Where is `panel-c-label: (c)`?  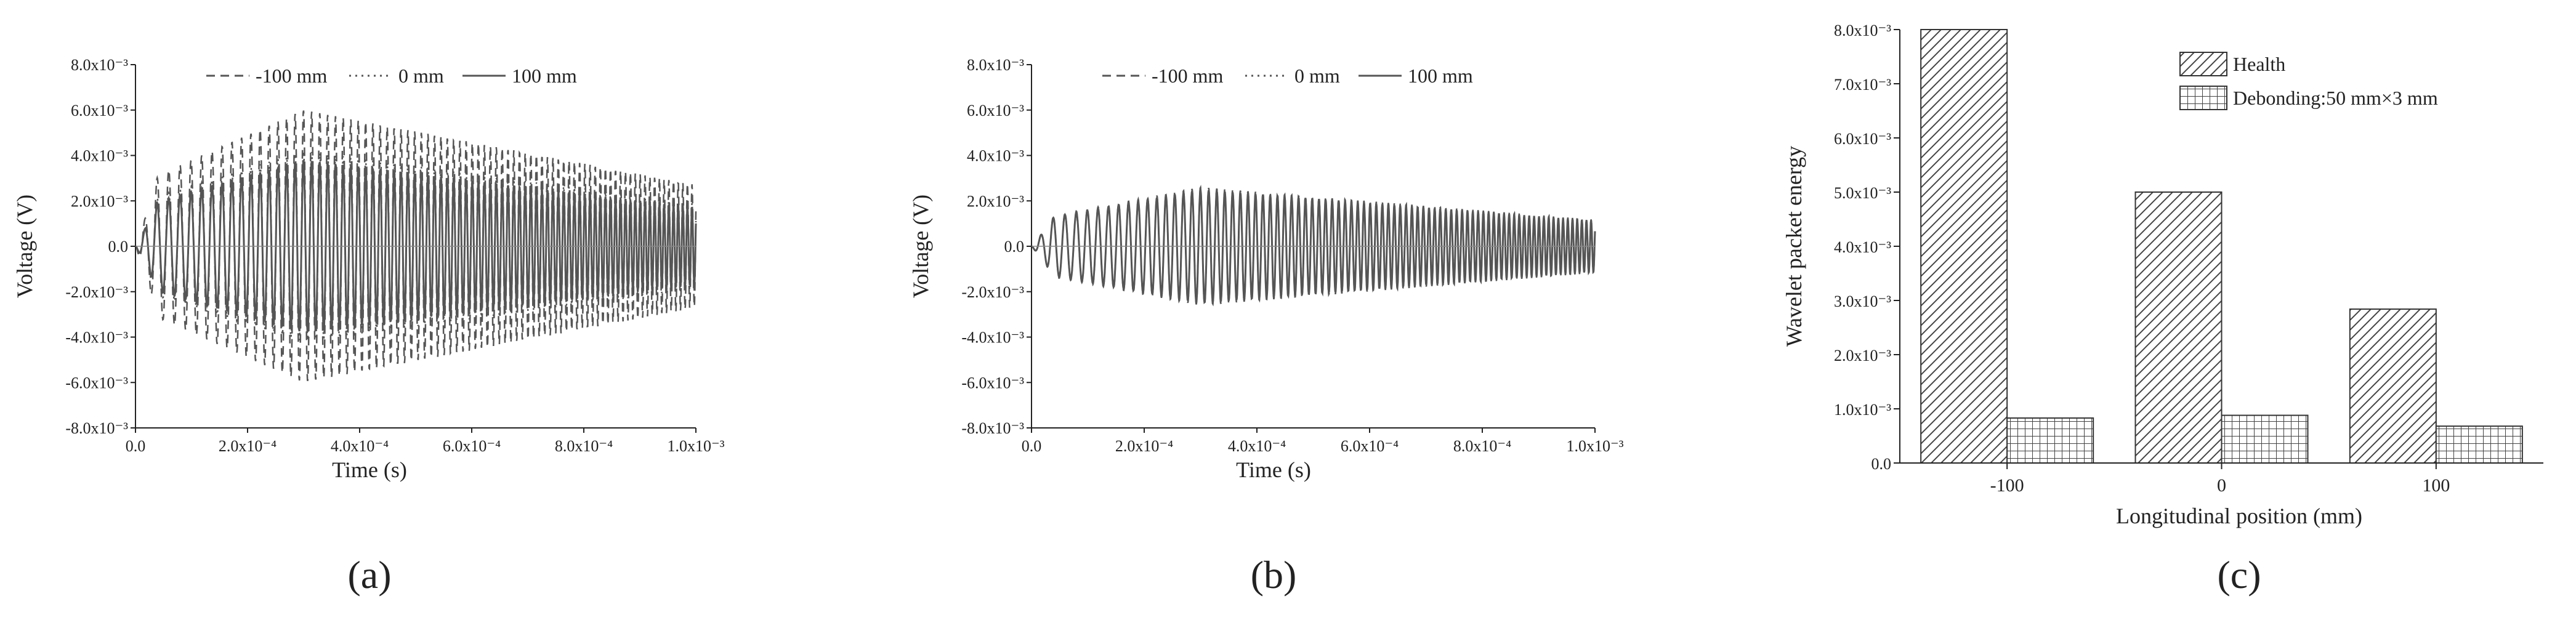 panel-c-label: (c) is located at coordinates (2239, 575).